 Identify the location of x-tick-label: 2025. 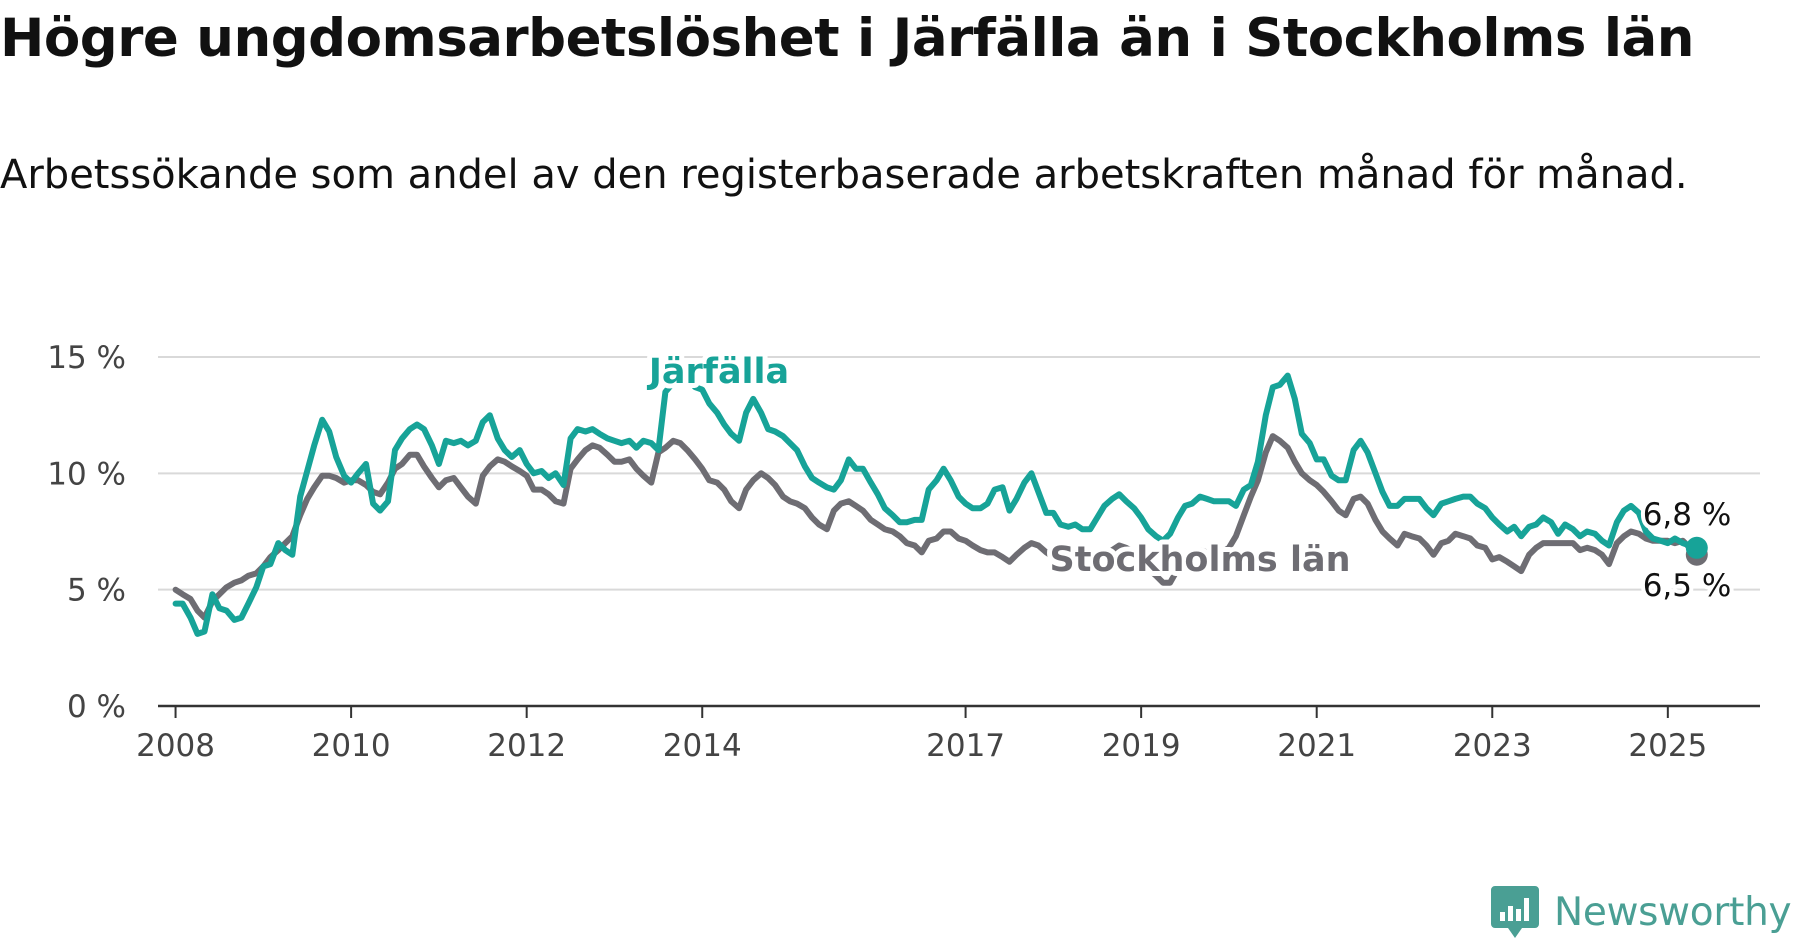
(1667, 746).